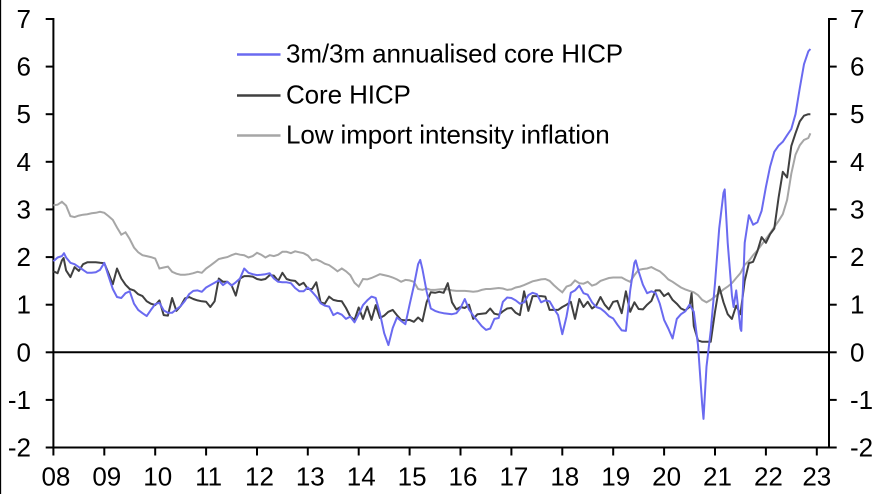 The image size is (876, 494). Describe the element at coordinates (564, 477) in the screenshot. I see `svg-text: 18` at that location.